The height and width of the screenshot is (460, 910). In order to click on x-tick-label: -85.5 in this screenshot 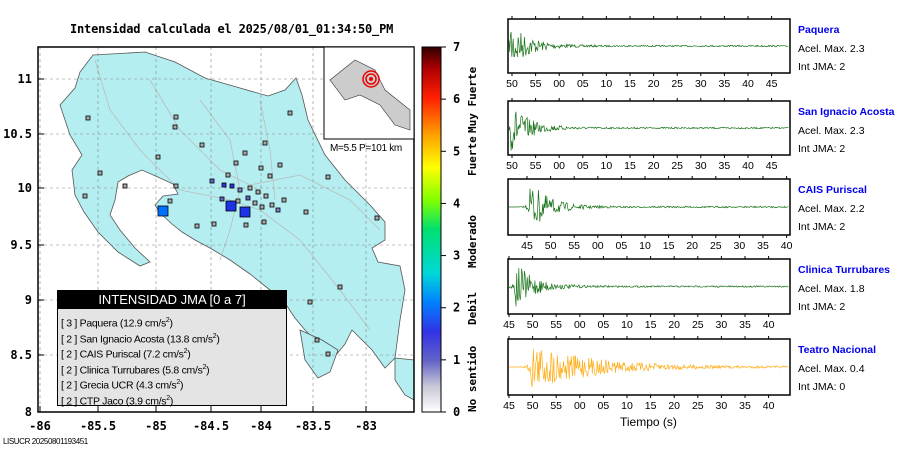, I will do `click(98, 426)`.